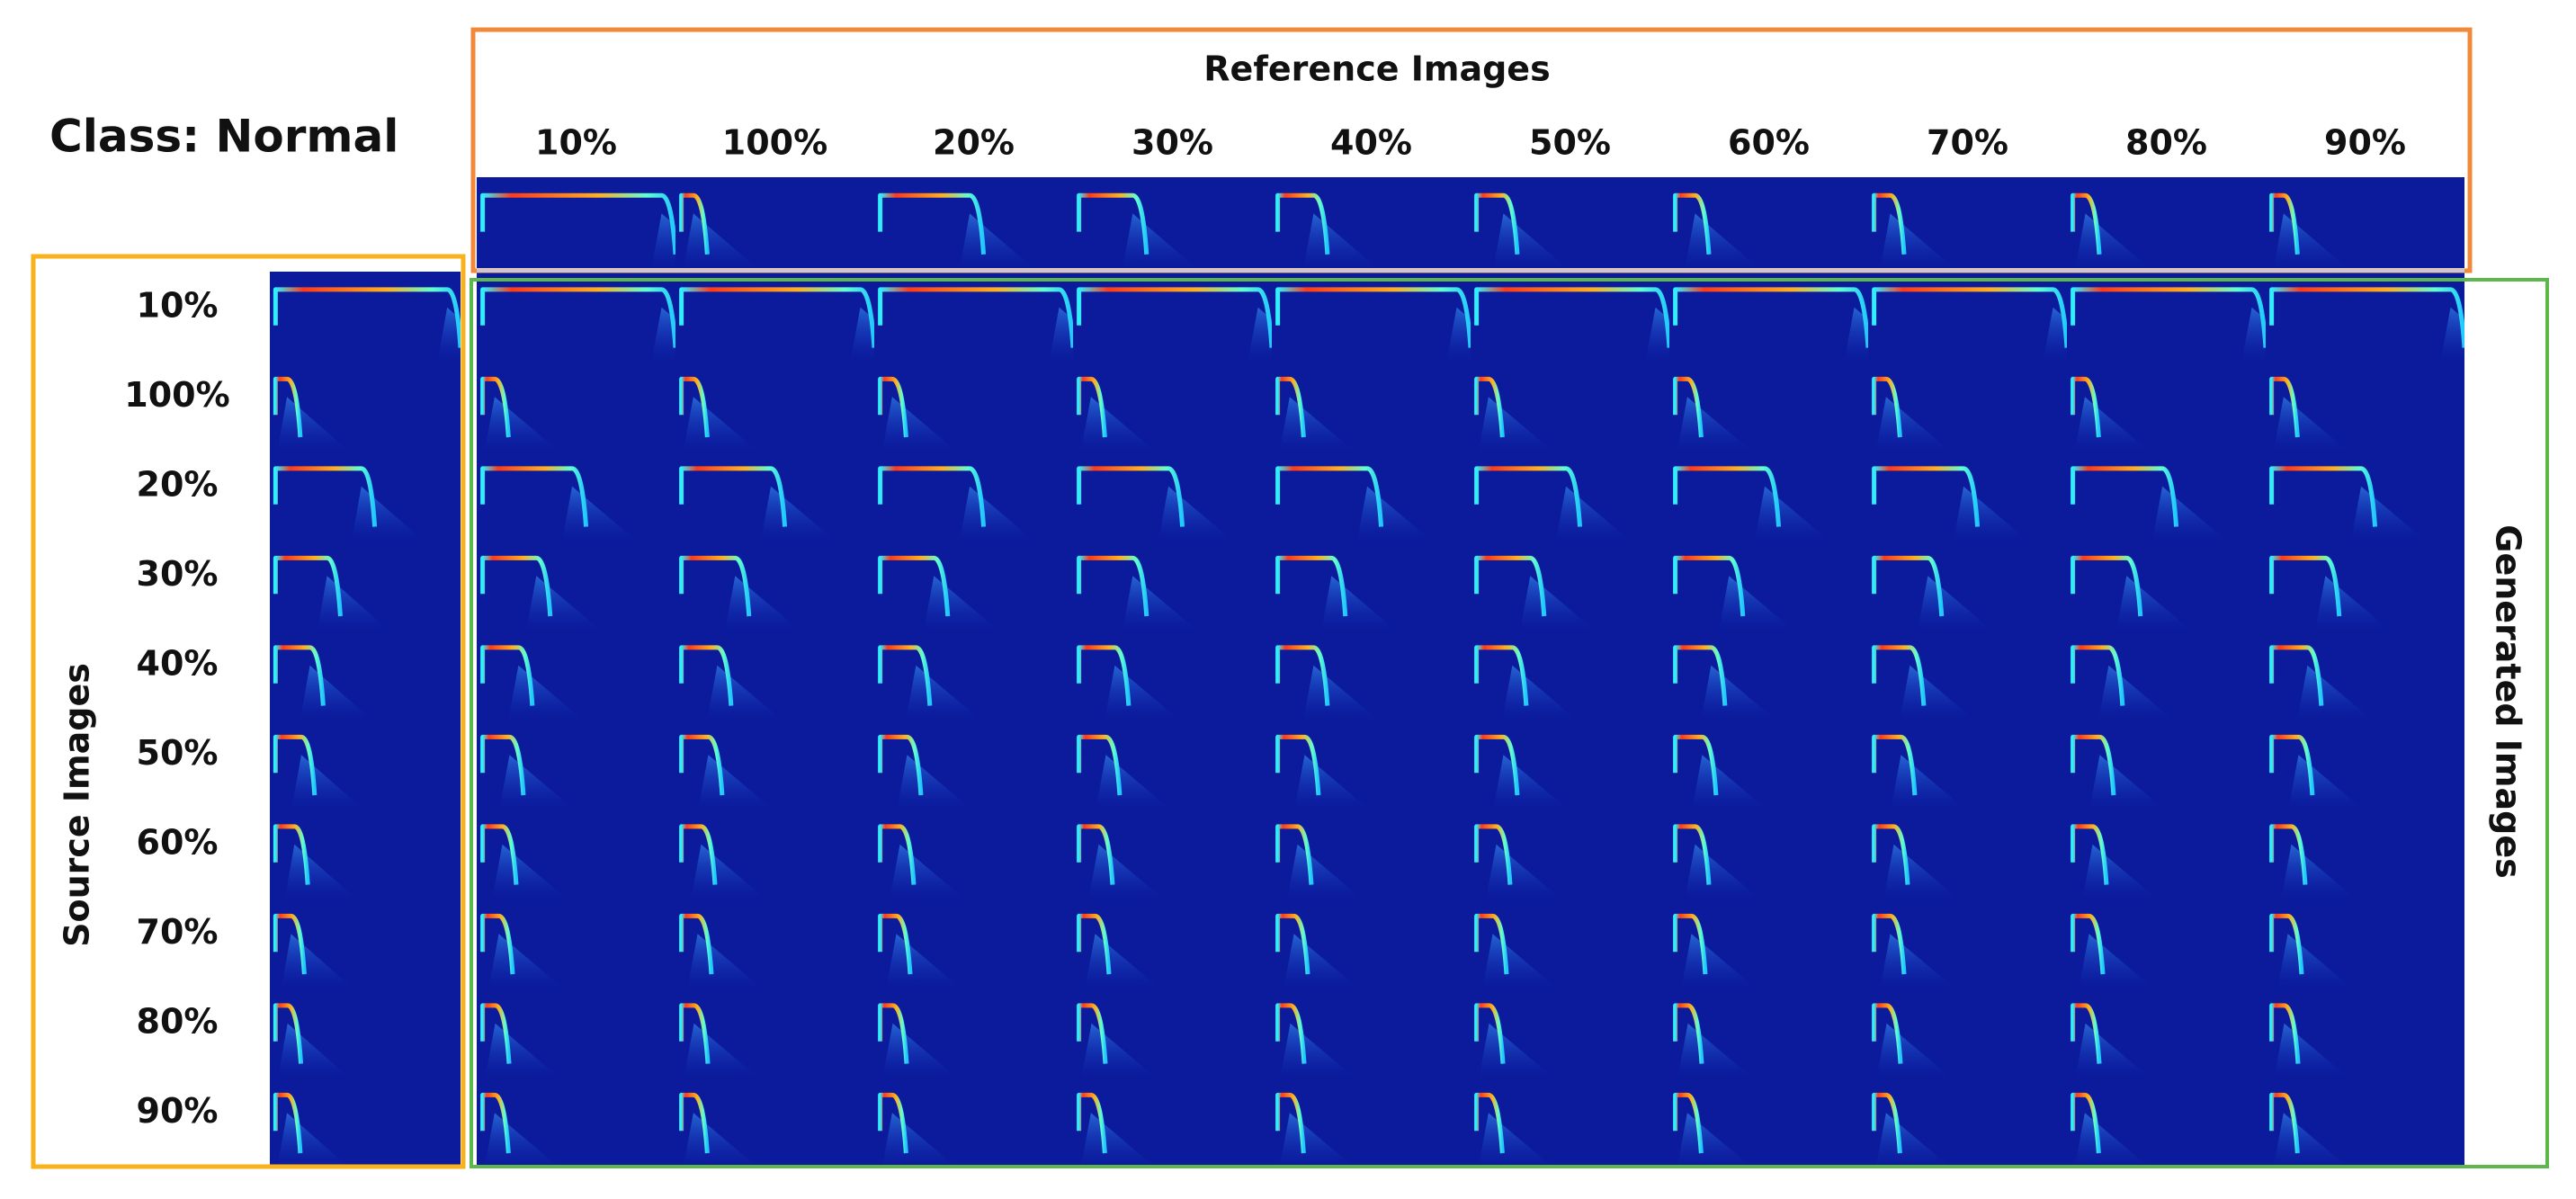 The height and width of the screenshot is (1199, 2576). I want to click on source-frame, so click(248, 711).